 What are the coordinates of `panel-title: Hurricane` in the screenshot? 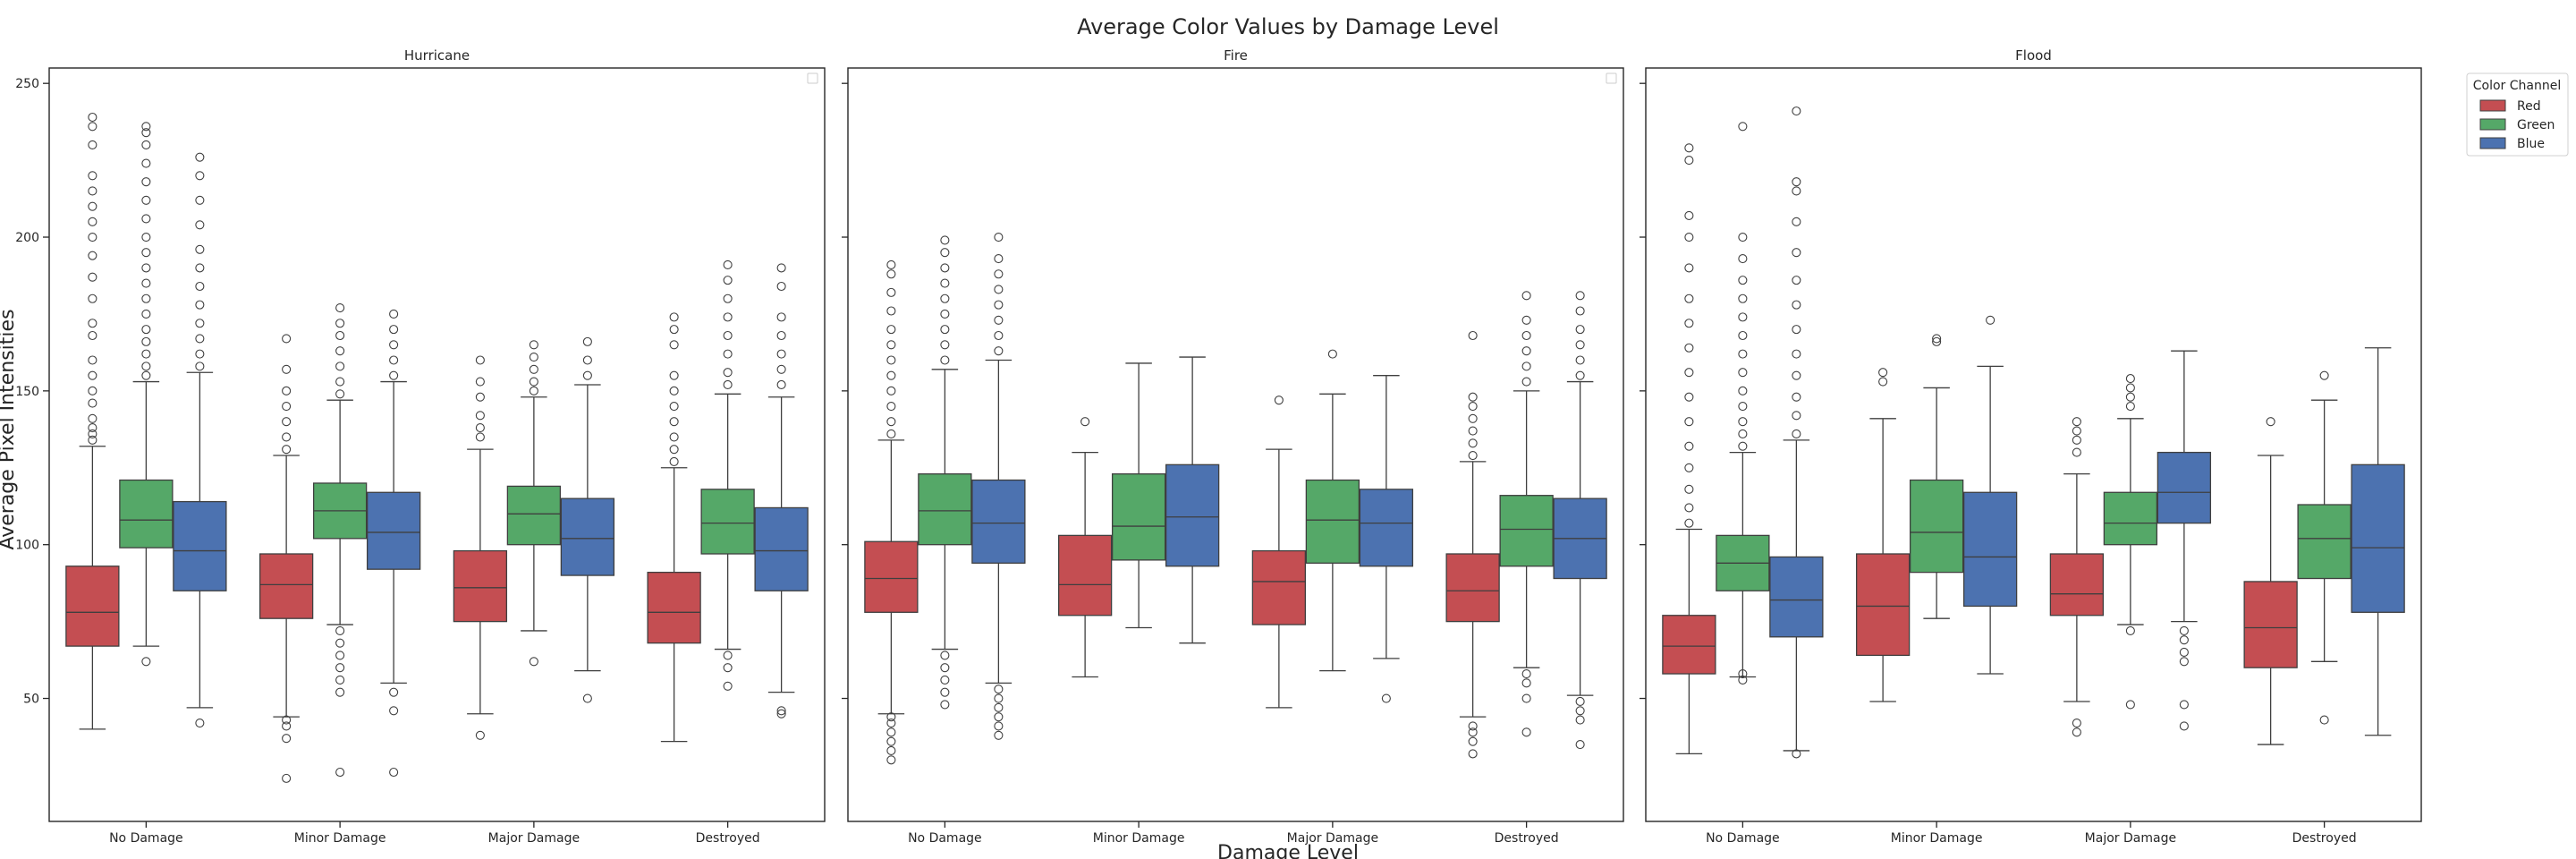 It's located at (437, 55).